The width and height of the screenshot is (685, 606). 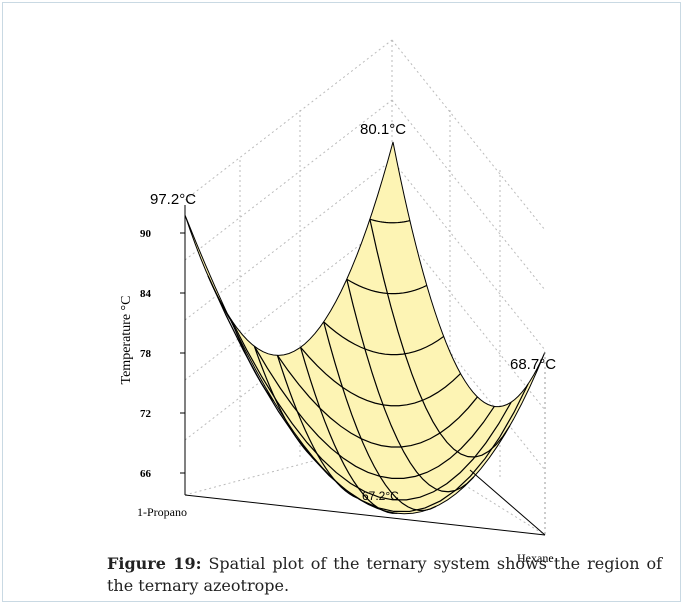 I want to click on corner-label: 80.1°C, so click(x=383, y=129).